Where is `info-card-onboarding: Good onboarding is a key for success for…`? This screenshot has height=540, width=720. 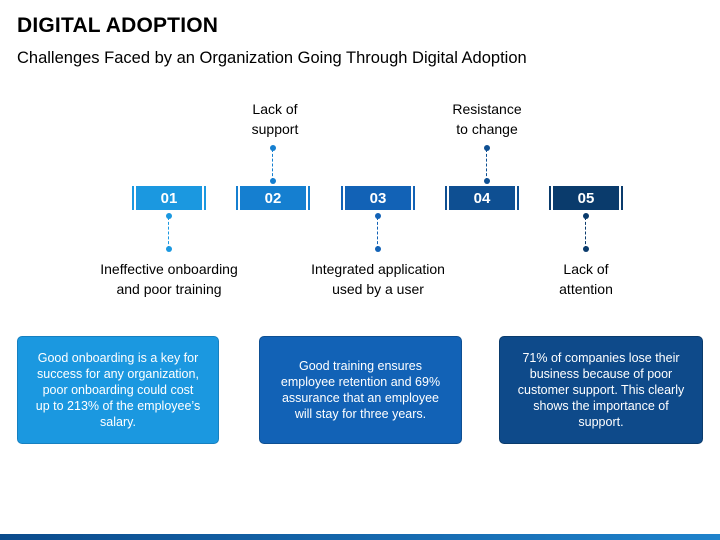
info-card-onboarding: Good onboarding is a key for success for… is located at coordinates (118, 390).